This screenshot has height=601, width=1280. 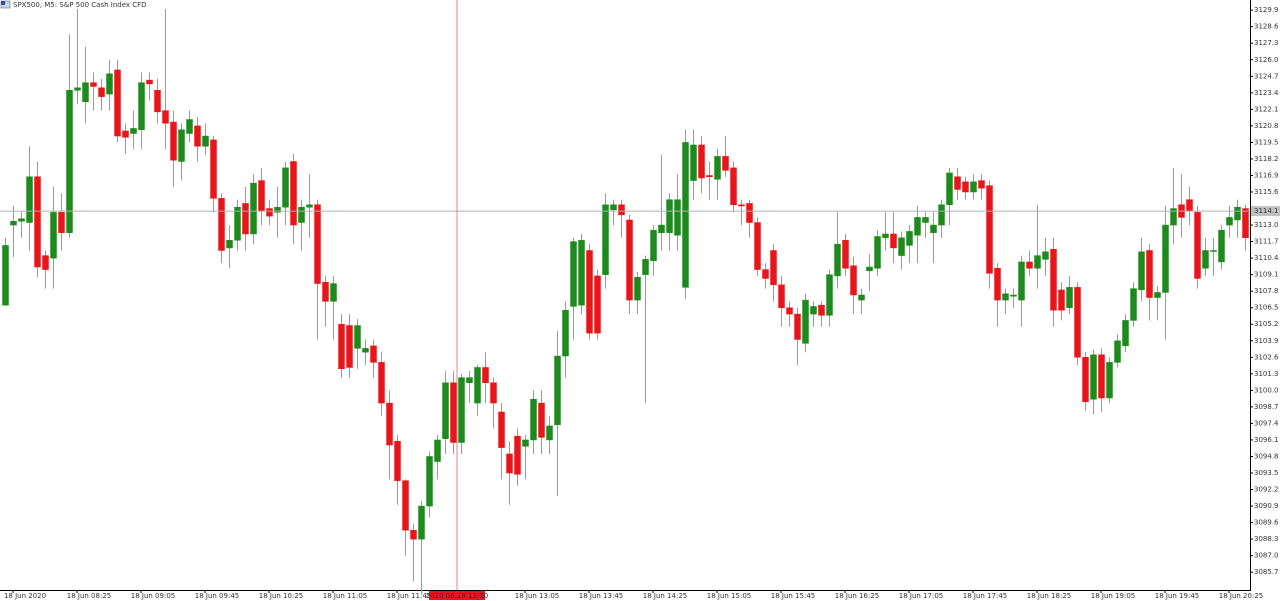 What do you see at coordinates (153, 596) in the screenshot?
I see `x-tick-label: 18 Jun 09:05` at bounding box center [153, 596].